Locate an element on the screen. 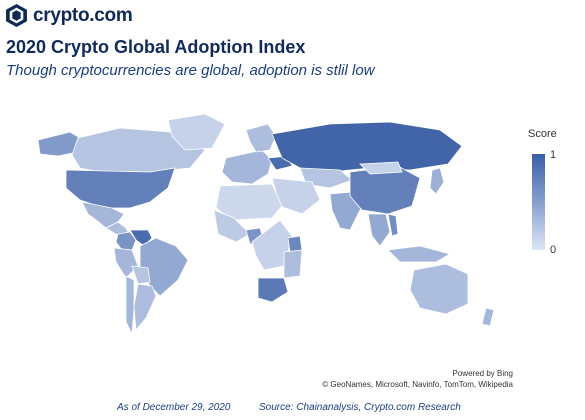 This screenshot has height=420, width=585. brand-name: crypto.com is located at coordinates (83, 15).